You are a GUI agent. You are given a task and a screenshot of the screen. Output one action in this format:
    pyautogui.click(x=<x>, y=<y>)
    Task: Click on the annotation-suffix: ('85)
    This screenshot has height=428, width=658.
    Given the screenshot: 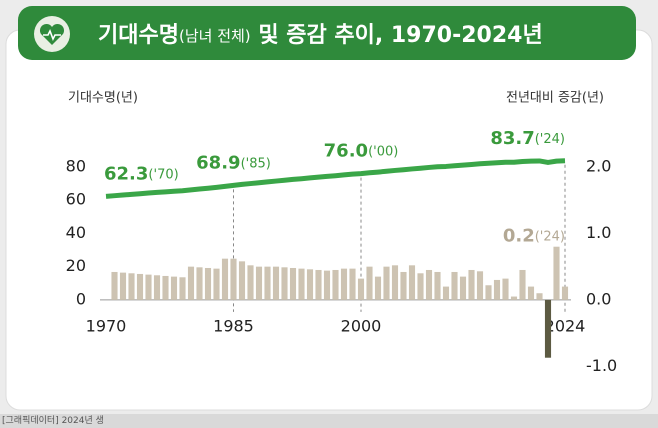 What is the action you would take?
    pyautogui.click(x=256, y=163)
    